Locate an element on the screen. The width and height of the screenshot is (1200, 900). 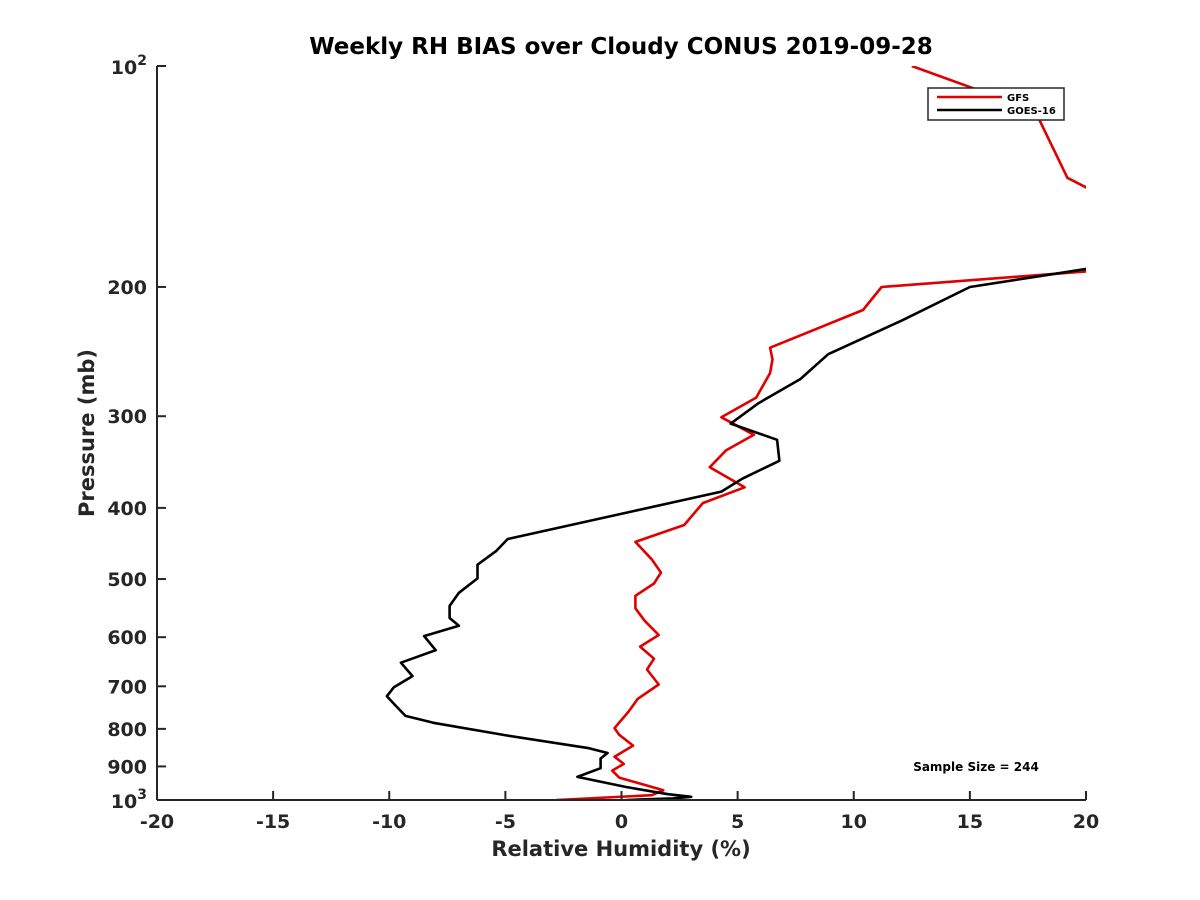
legend-label-gfs: GFS is located at coordinates (1018, 98).